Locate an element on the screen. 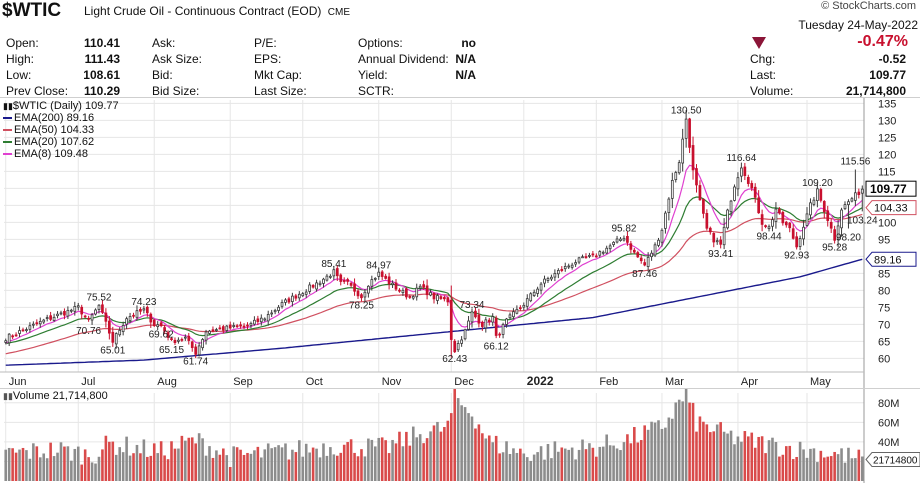 Image resolution: width=920 pixels, height=483 pixels. x-tick-label: Jun is located at coordinates (18, 382).